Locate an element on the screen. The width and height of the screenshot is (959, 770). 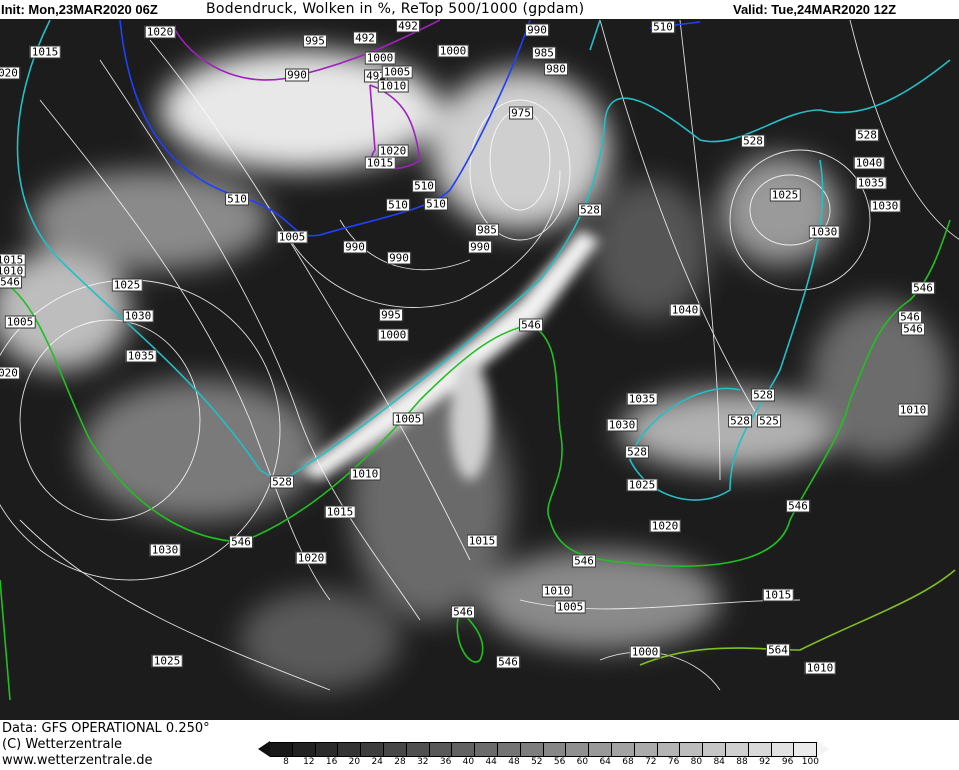
colorbar-tick-label: 88 is located at coordinates (742, 762).